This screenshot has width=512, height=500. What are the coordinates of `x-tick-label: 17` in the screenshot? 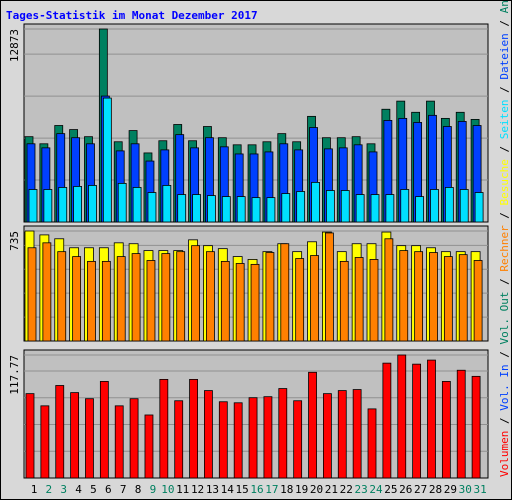 It's located at (271, 489).